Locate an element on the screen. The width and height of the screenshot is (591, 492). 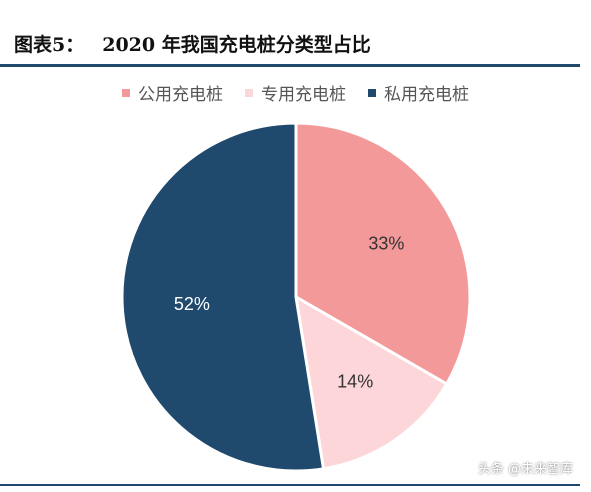
legend-item-public: 公用充电桩 is located at coordinates (172, 92).